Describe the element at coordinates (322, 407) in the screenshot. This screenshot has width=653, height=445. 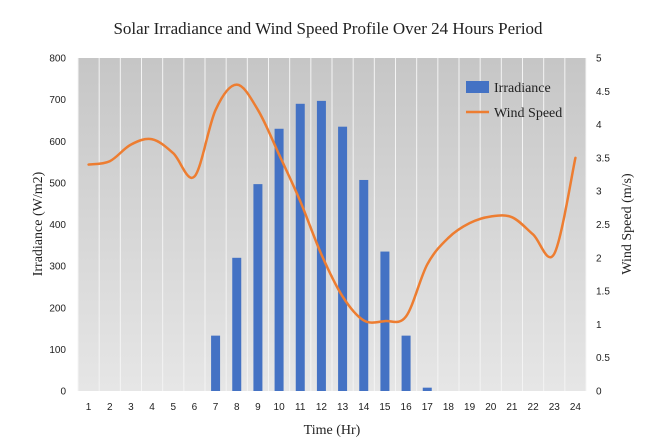
I see `x-tick-label: 12` at that location.